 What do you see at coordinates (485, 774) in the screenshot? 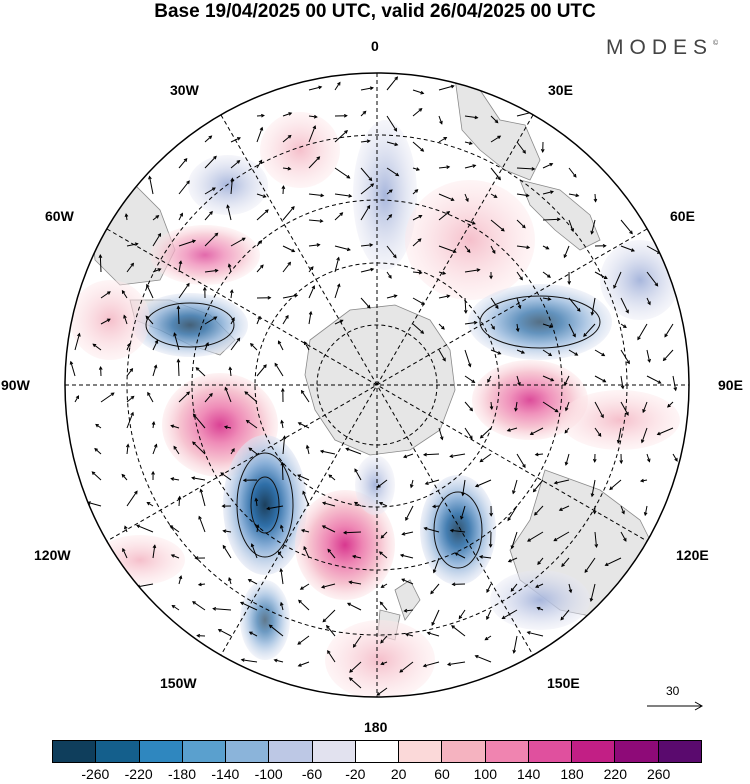
I see `colorbar-tick-label: 100` at bounding box center [485, 774].